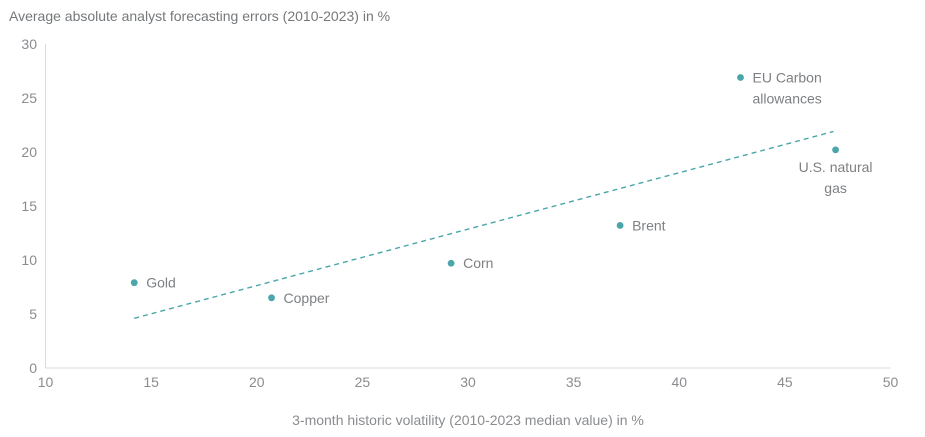  What do you see at coordinates (29, 260) in the screenshot?
I see `y-tick-label: 10` at bounding box center [29, 260].